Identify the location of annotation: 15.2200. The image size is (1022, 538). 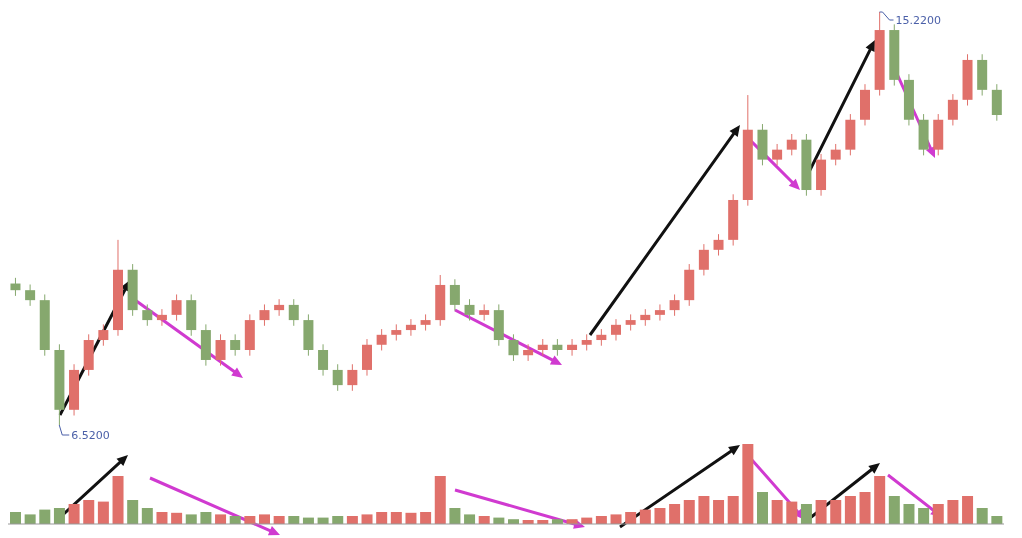
(918, 20).